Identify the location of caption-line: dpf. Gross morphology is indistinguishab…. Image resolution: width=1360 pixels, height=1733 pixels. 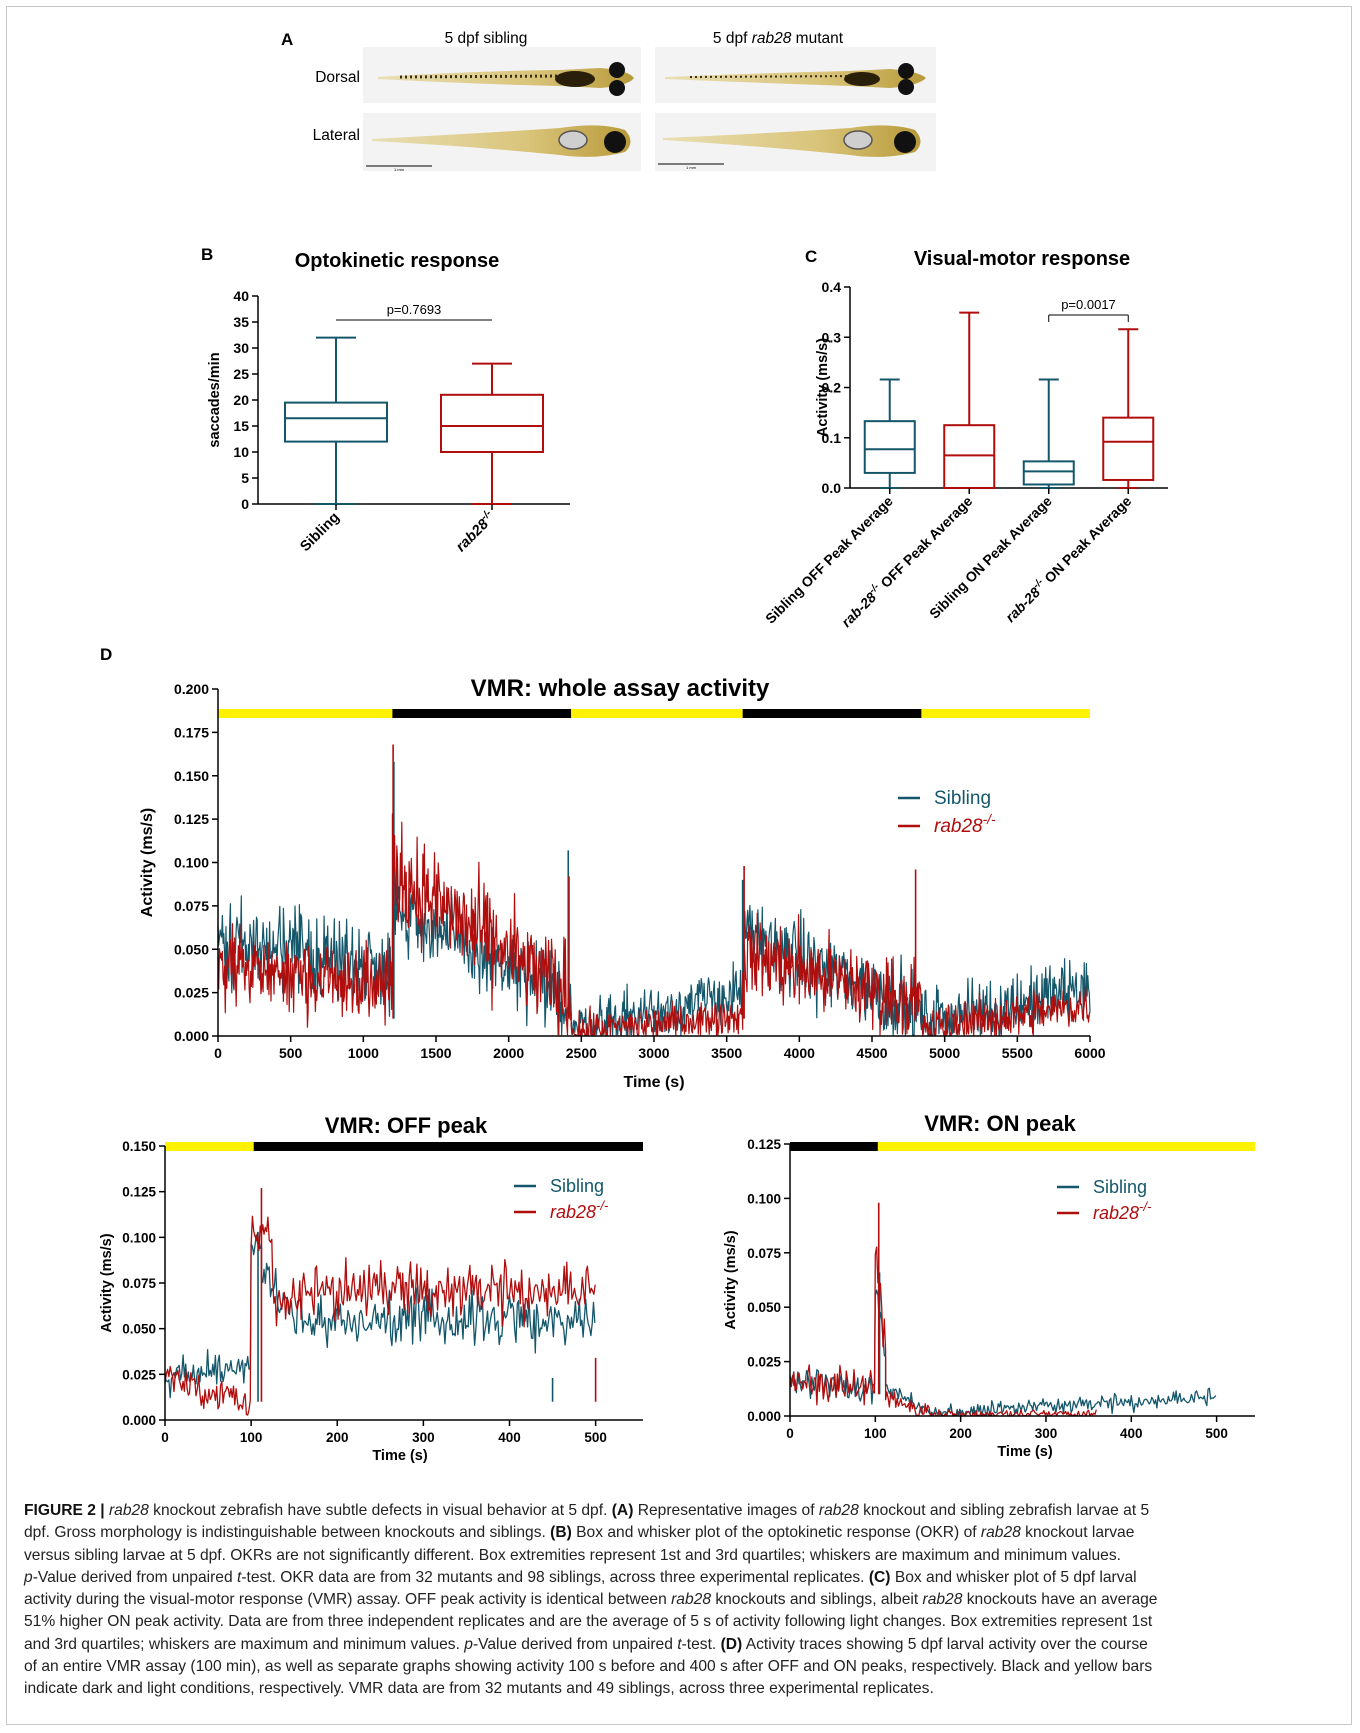
(680, 1533).